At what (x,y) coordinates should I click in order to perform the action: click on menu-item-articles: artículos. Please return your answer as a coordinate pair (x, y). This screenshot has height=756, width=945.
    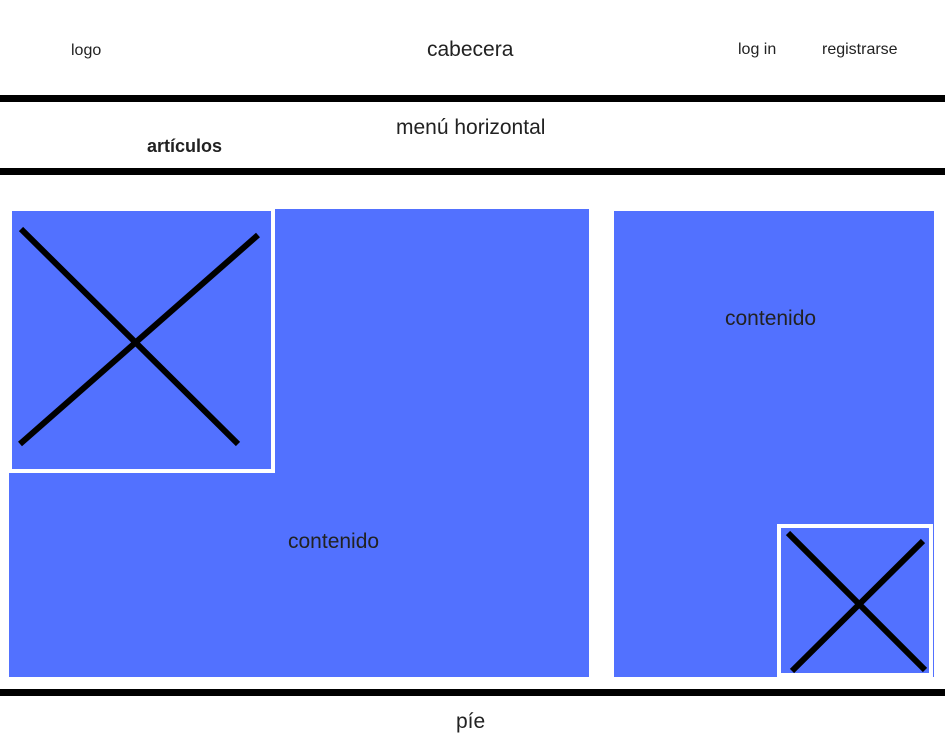
    Looking at the image, I should click on (185, 146).